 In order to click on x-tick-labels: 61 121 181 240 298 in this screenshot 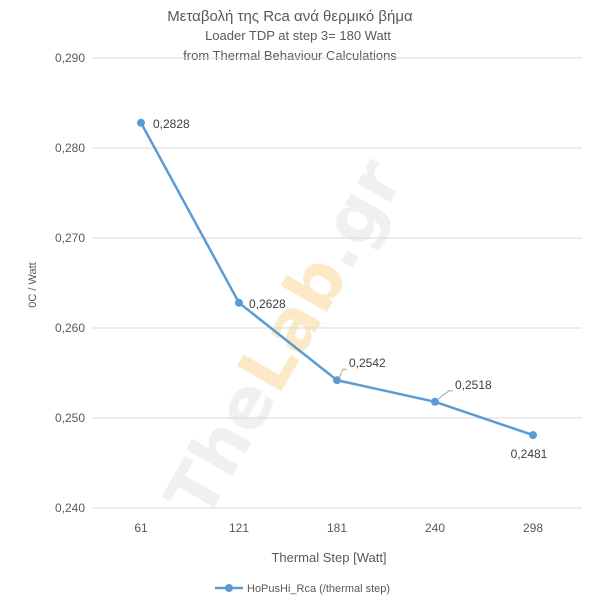, I will do `click(338, 528)`.